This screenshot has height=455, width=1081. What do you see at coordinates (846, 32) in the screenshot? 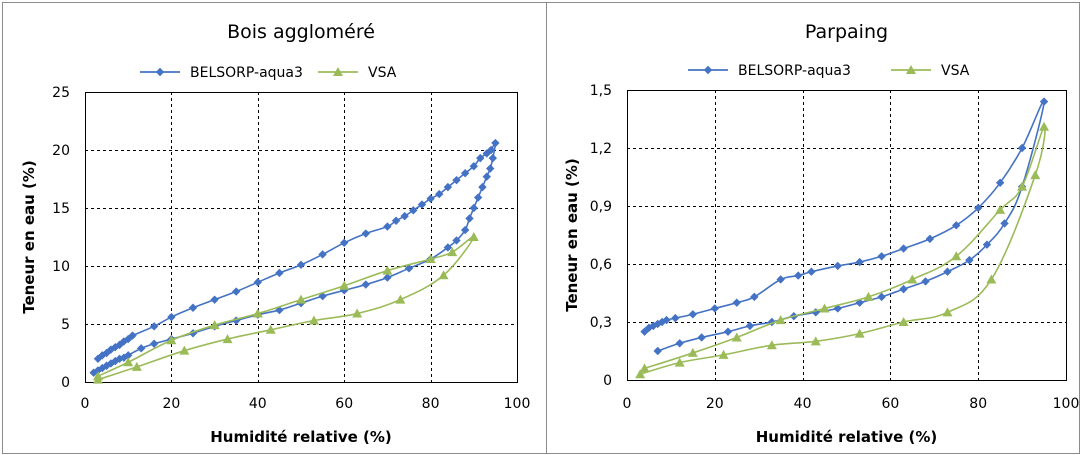
I see `chart-title: Parpaing` at bounding box center [846, 32].